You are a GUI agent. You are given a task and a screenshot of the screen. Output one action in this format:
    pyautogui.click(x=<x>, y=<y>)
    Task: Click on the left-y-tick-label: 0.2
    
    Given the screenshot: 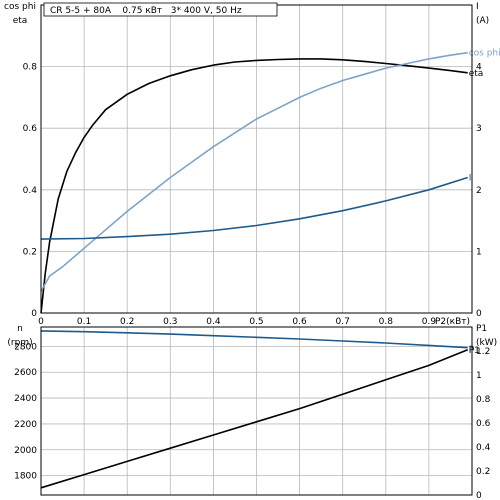 What is the action you would take?
    pyautogui.click(x=30, y=252)
    